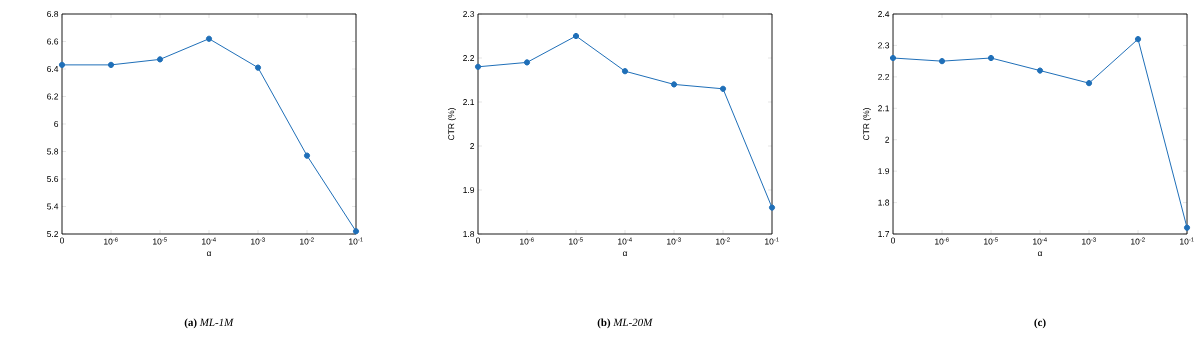 The image size is (1200, 341). What do you see at coordinates (53, 206) in the screenshot?
I see `y-tick-label: 5.4` at bounding box center [53, 206].